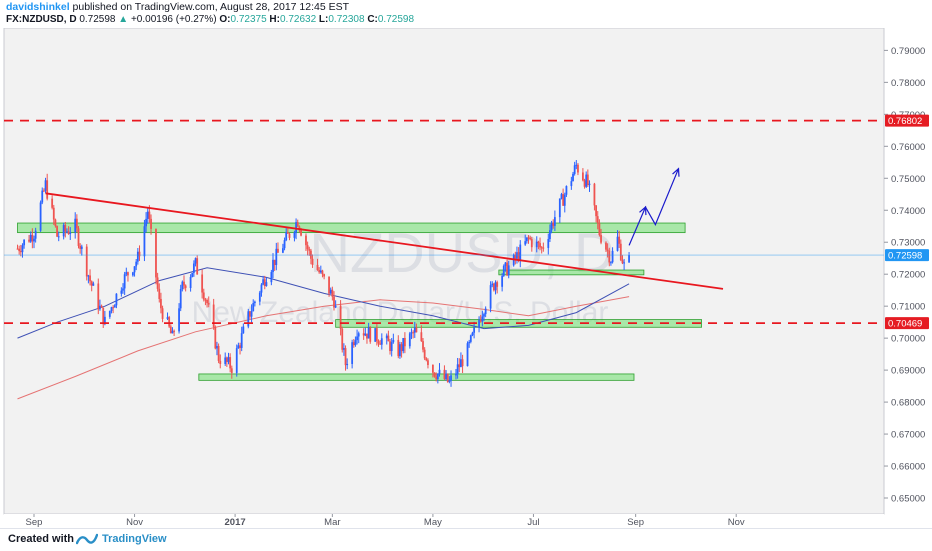 The image size is (932, 551). Describe the element at coordinates (654, 207) in the screenshot. I see `projection-path` at that location.